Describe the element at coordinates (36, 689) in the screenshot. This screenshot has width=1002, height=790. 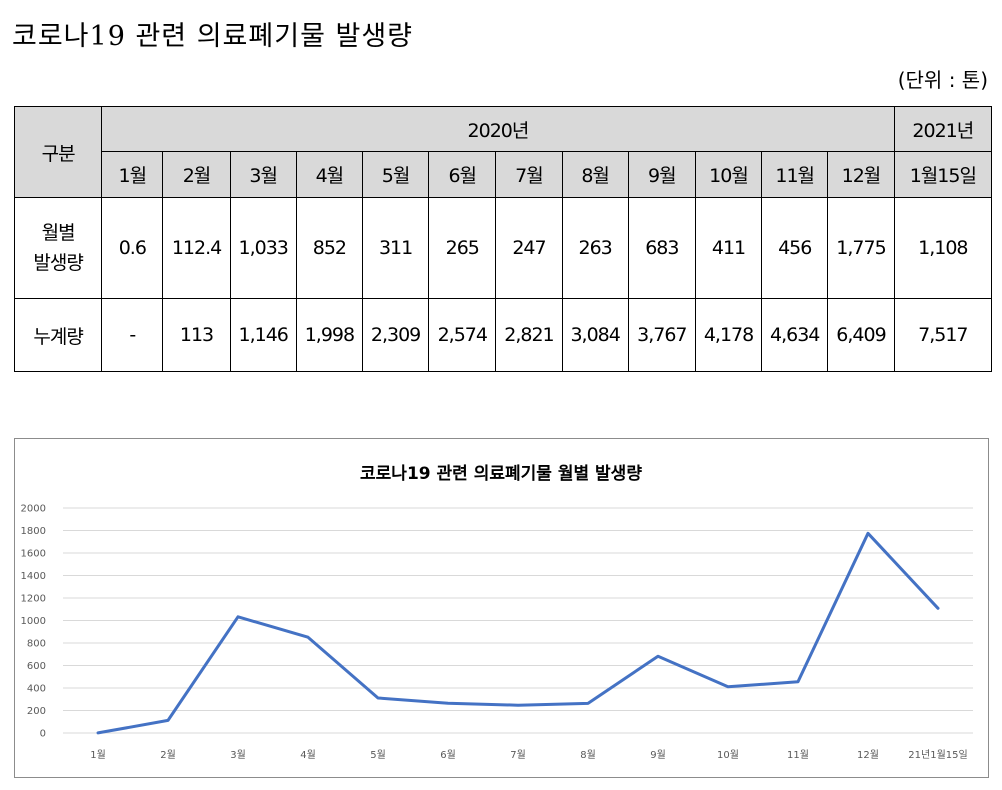
I see `y-tick-label: 400` at that location.